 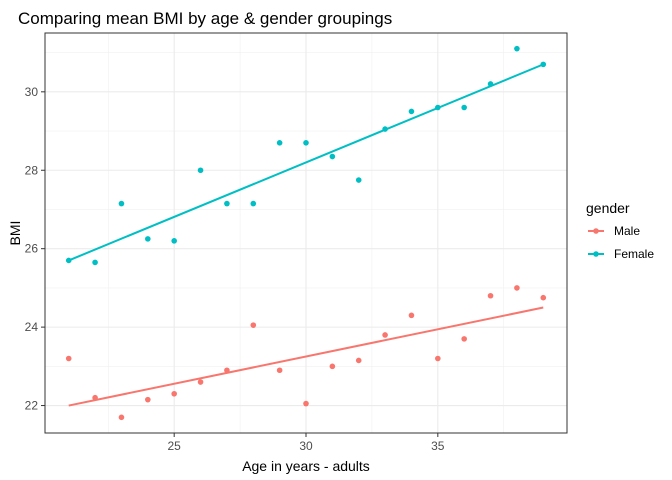 What do you see at coordinates (608, 208) in the screenshot?
I see `legend-title: gender` at bounding box center [608, 208].